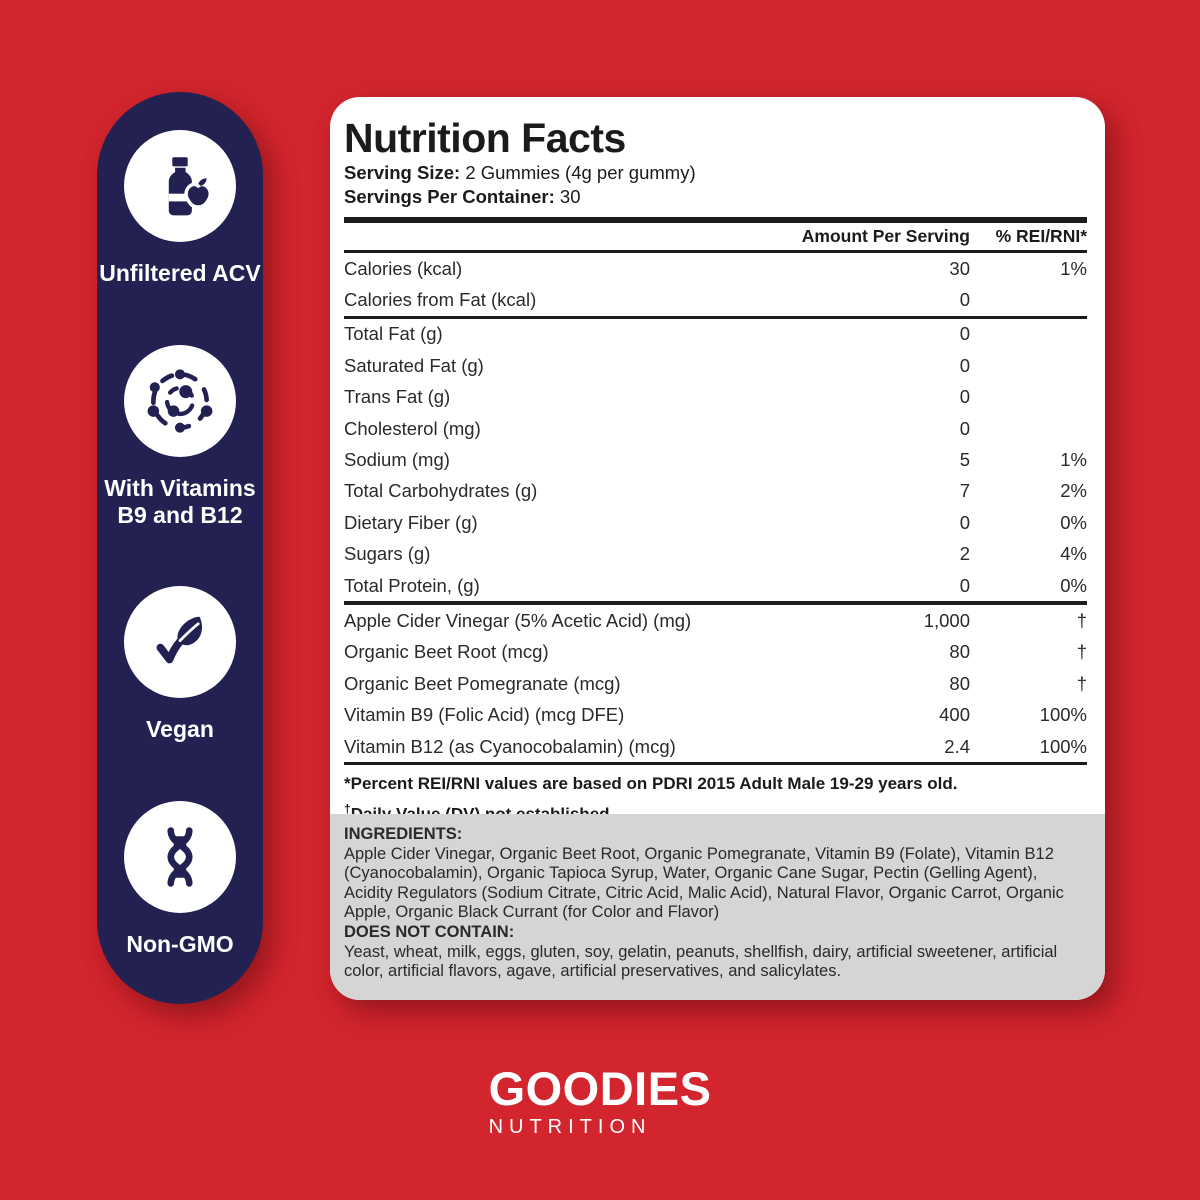  Describe the element at coordinates (1041, 236) in the screenshot. I see `dv-column-header: % REI/RNI*` at that location.